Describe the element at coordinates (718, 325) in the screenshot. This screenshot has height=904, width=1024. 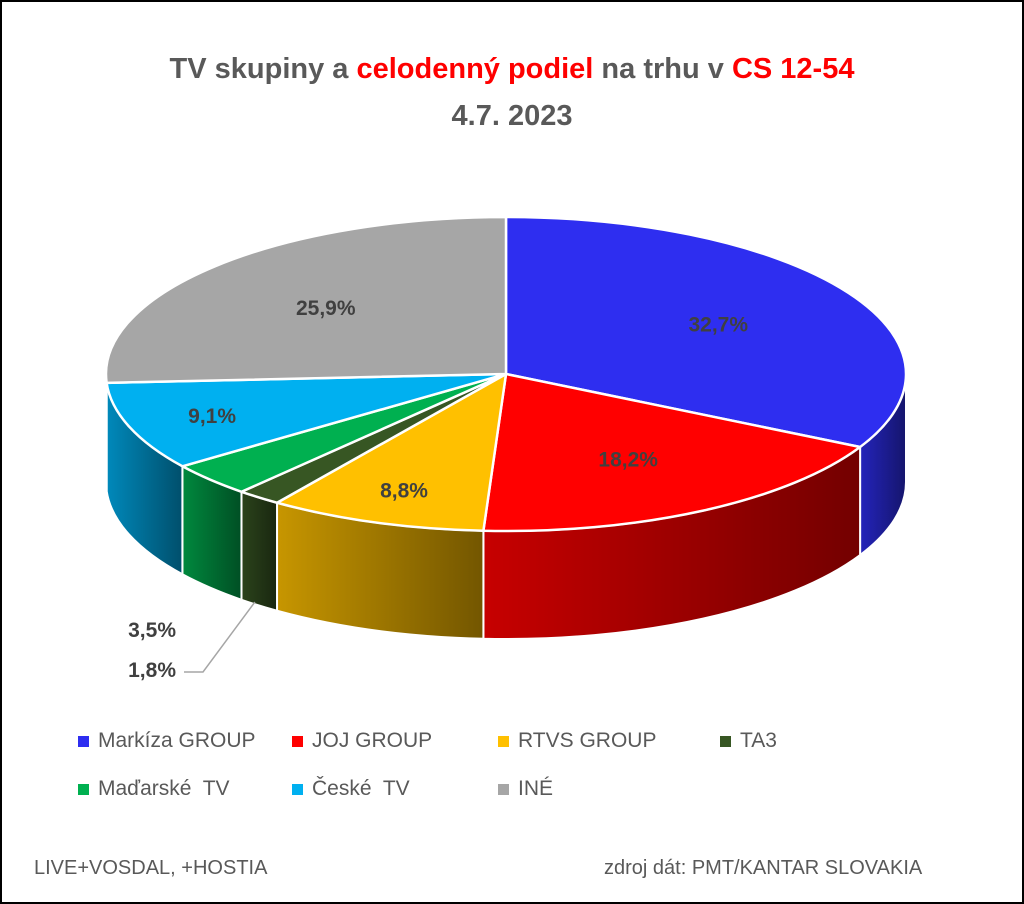
I see `data-label-markiza-group: 32,7%` at that location.